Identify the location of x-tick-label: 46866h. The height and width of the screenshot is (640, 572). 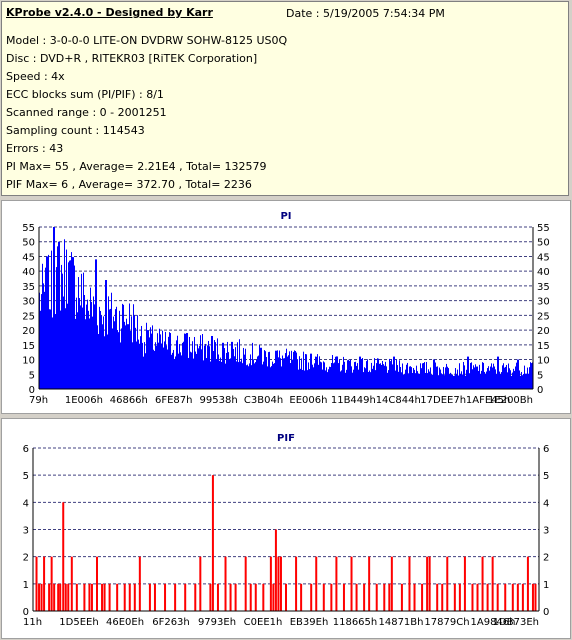
(129, 400).